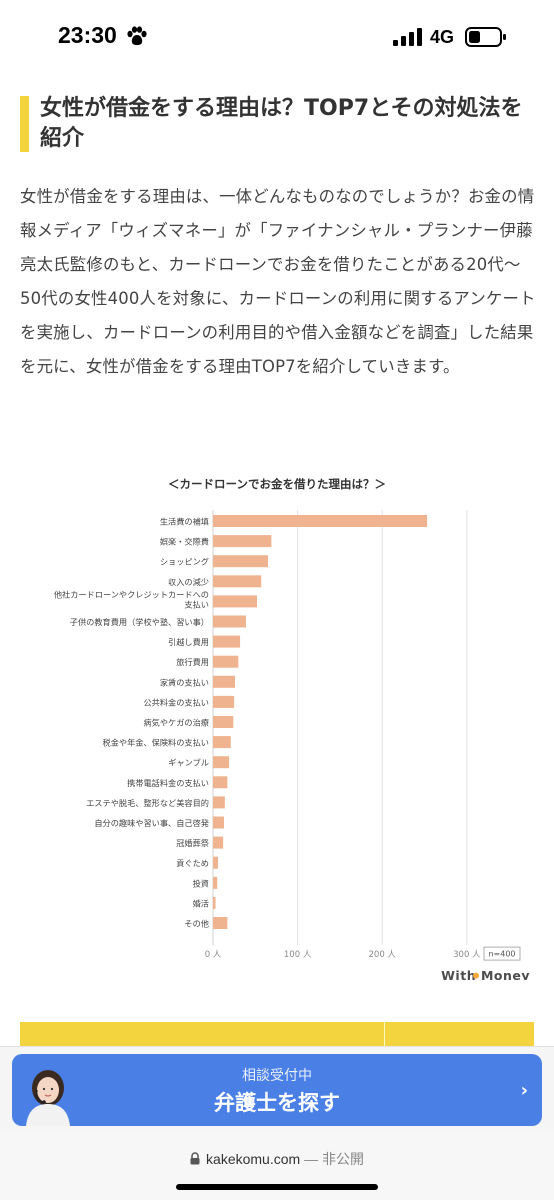  I want to click on category-label: 税金や年金、保険料の支払い, so click(156, 743).